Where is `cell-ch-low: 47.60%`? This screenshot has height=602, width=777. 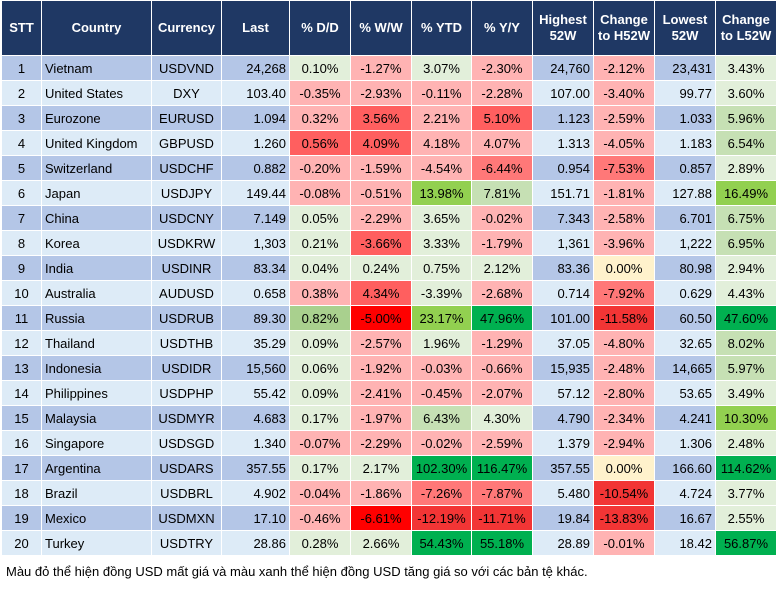
cell-ch-low: 47.60% is located at coordinates (746, 318).